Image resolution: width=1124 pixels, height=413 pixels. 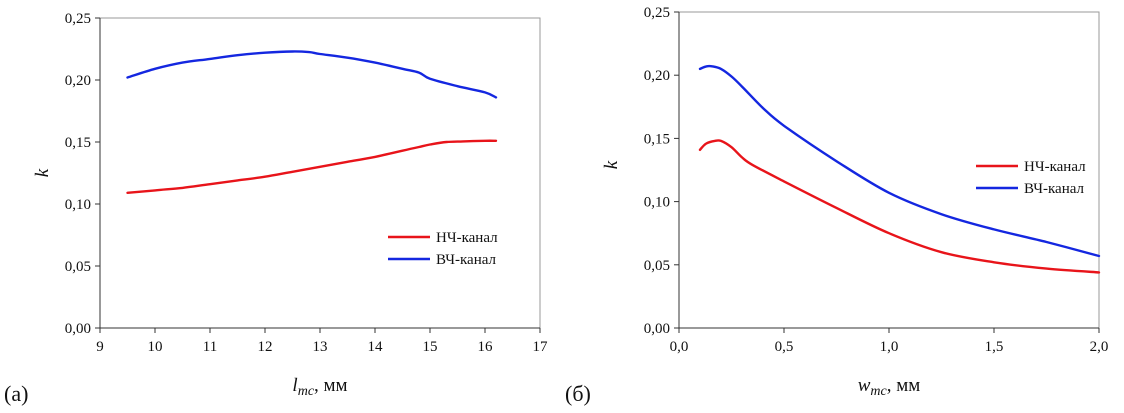 I want to click on series-line-nch-a, so click(x=312, y=166).